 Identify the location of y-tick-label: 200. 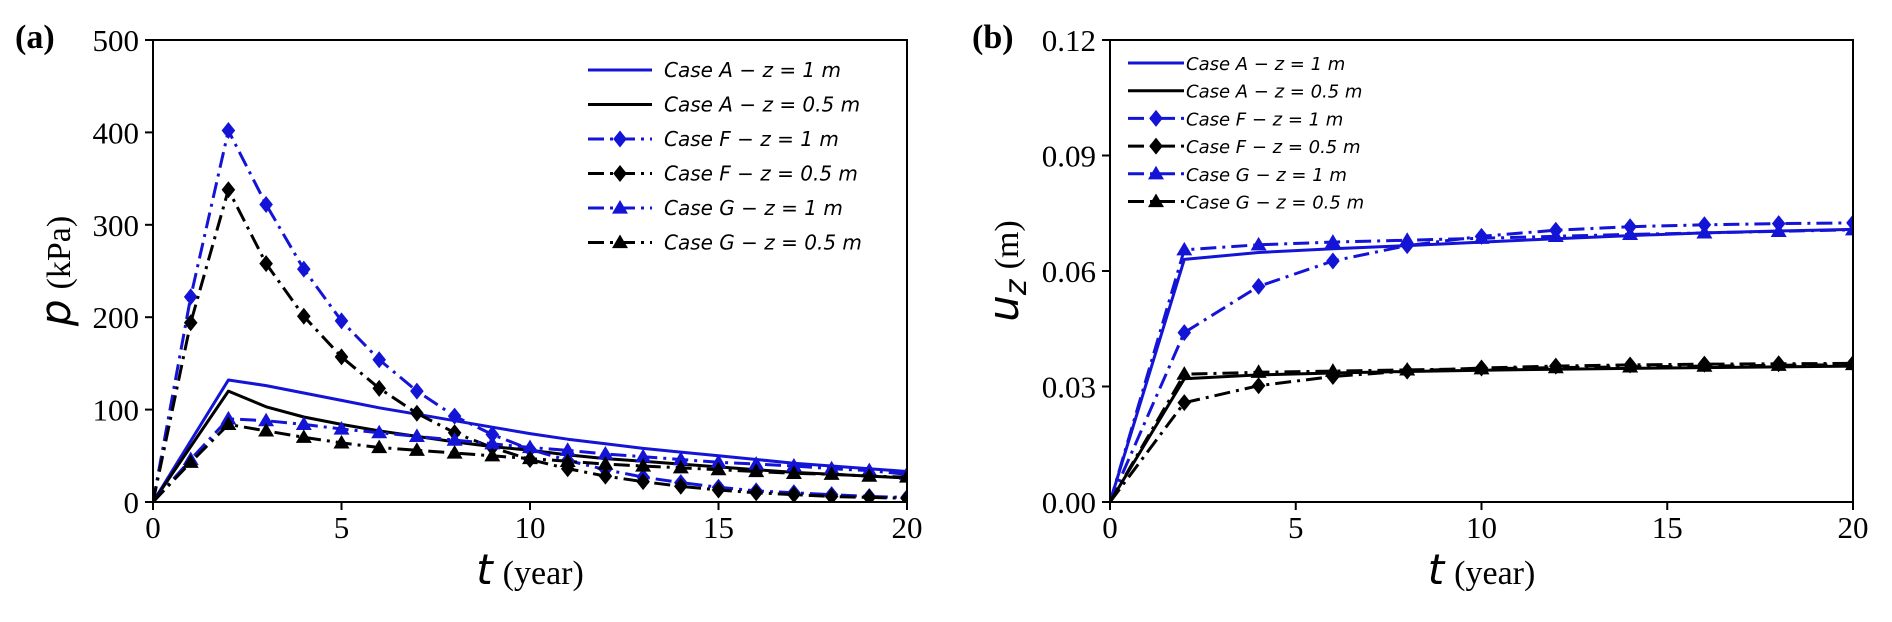
(116, 317).